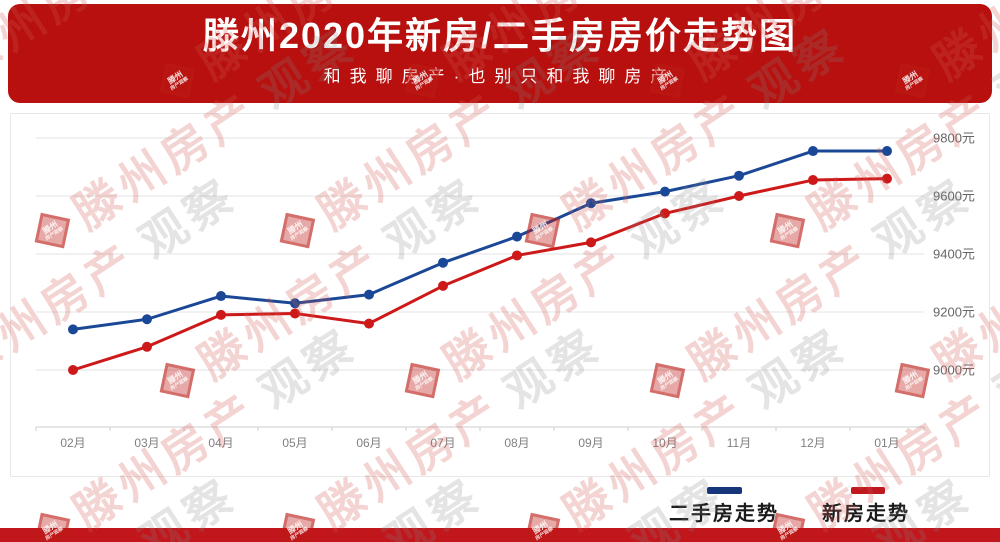  What do you see at coordinates (868, 490) in the screenshot?
I see `legend-swatch-new` at bounding box center [868, 490].